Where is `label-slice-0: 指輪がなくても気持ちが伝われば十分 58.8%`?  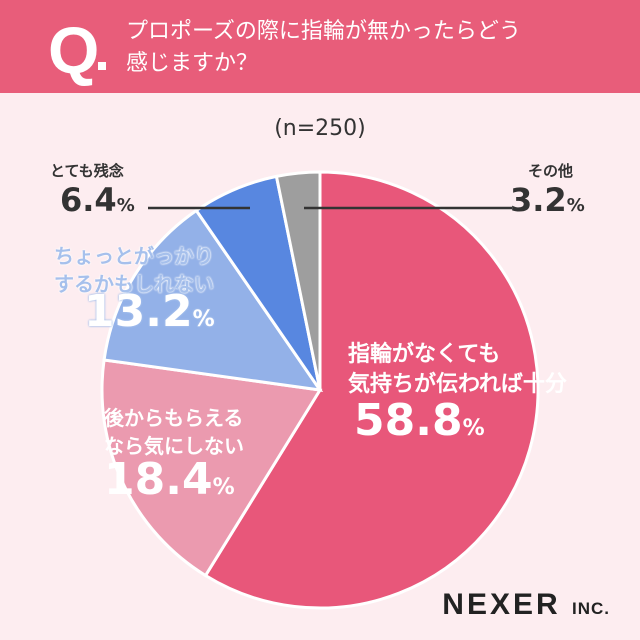 label-slice-0: 指輪がなくても気持ちが伝われば十分 58.8% is located at coordinates (457, 392).